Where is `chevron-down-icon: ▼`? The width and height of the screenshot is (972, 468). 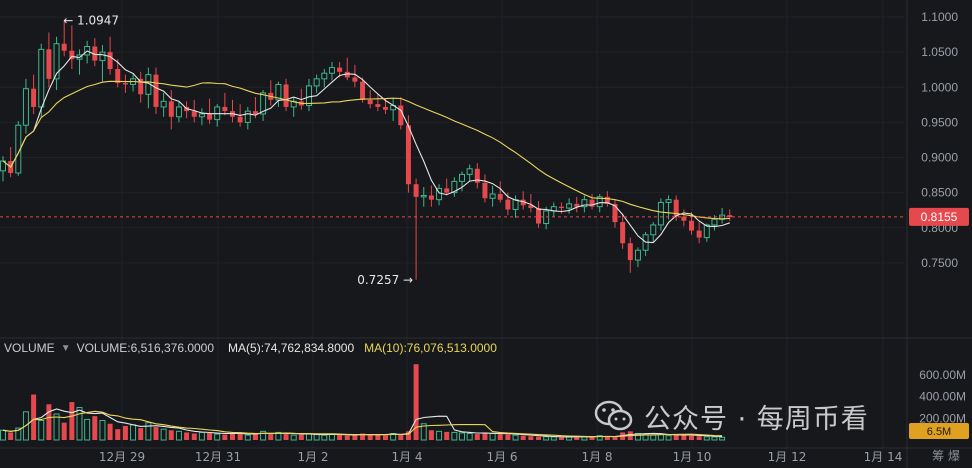
chevron-down-icon: ▼ is located at coordinates (65, 348).